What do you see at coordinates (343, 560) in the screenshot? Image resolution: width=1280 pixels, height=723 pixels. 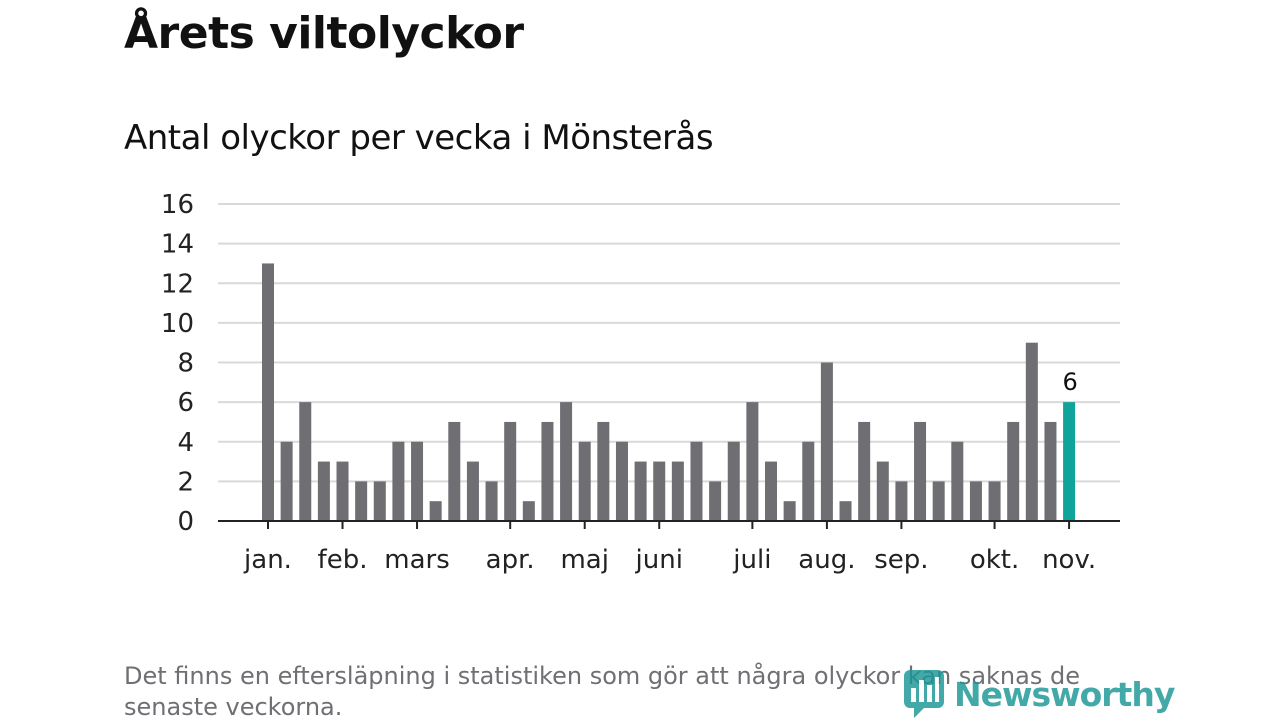 I see `month-label: feb.` at bounding box center [343, 560].